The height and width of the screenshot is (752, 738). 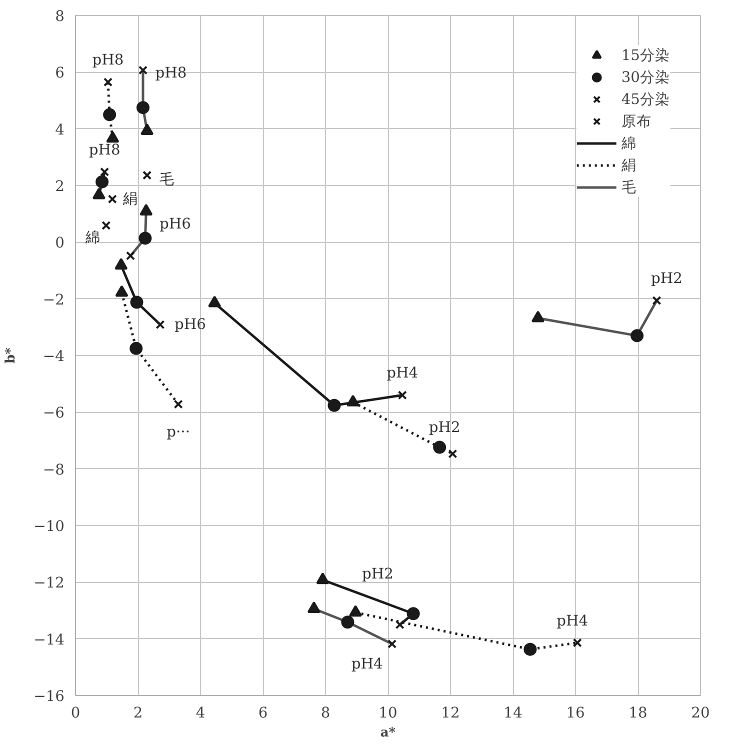 I want to click on y-axis-title: b*, so click(x=11, y=355).